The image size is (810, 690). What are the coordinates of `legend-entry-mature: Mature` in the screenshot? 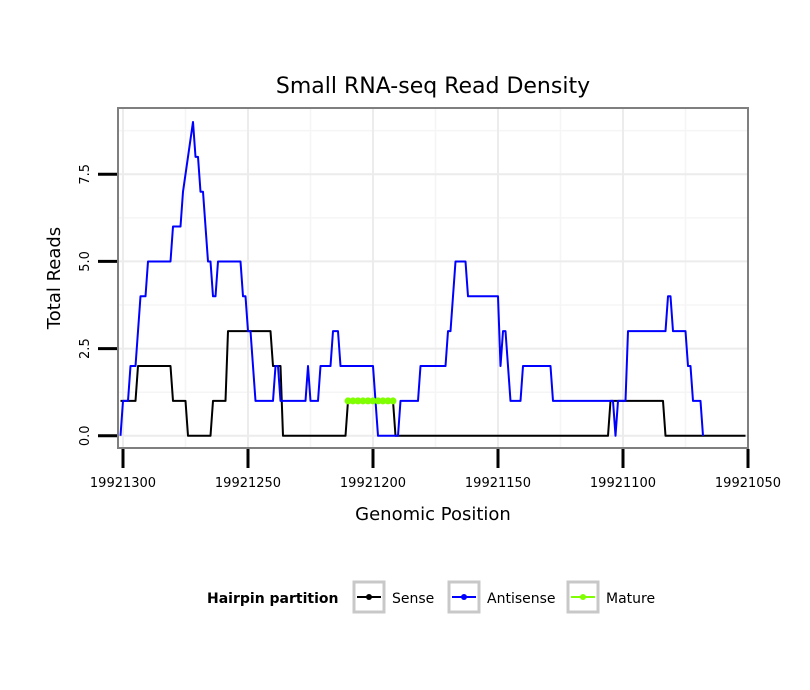 It's located at (610, 597).